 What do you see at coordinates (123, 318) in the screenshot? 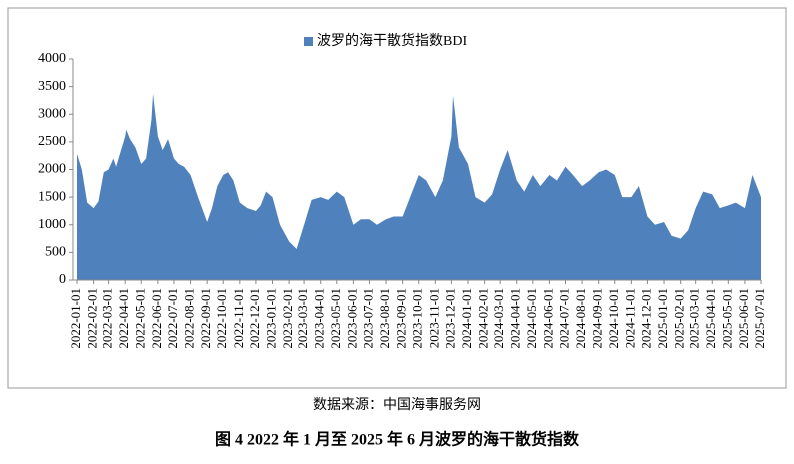
I see `x-tick-label: 2022-04-01` at bounding box center [123, 318].